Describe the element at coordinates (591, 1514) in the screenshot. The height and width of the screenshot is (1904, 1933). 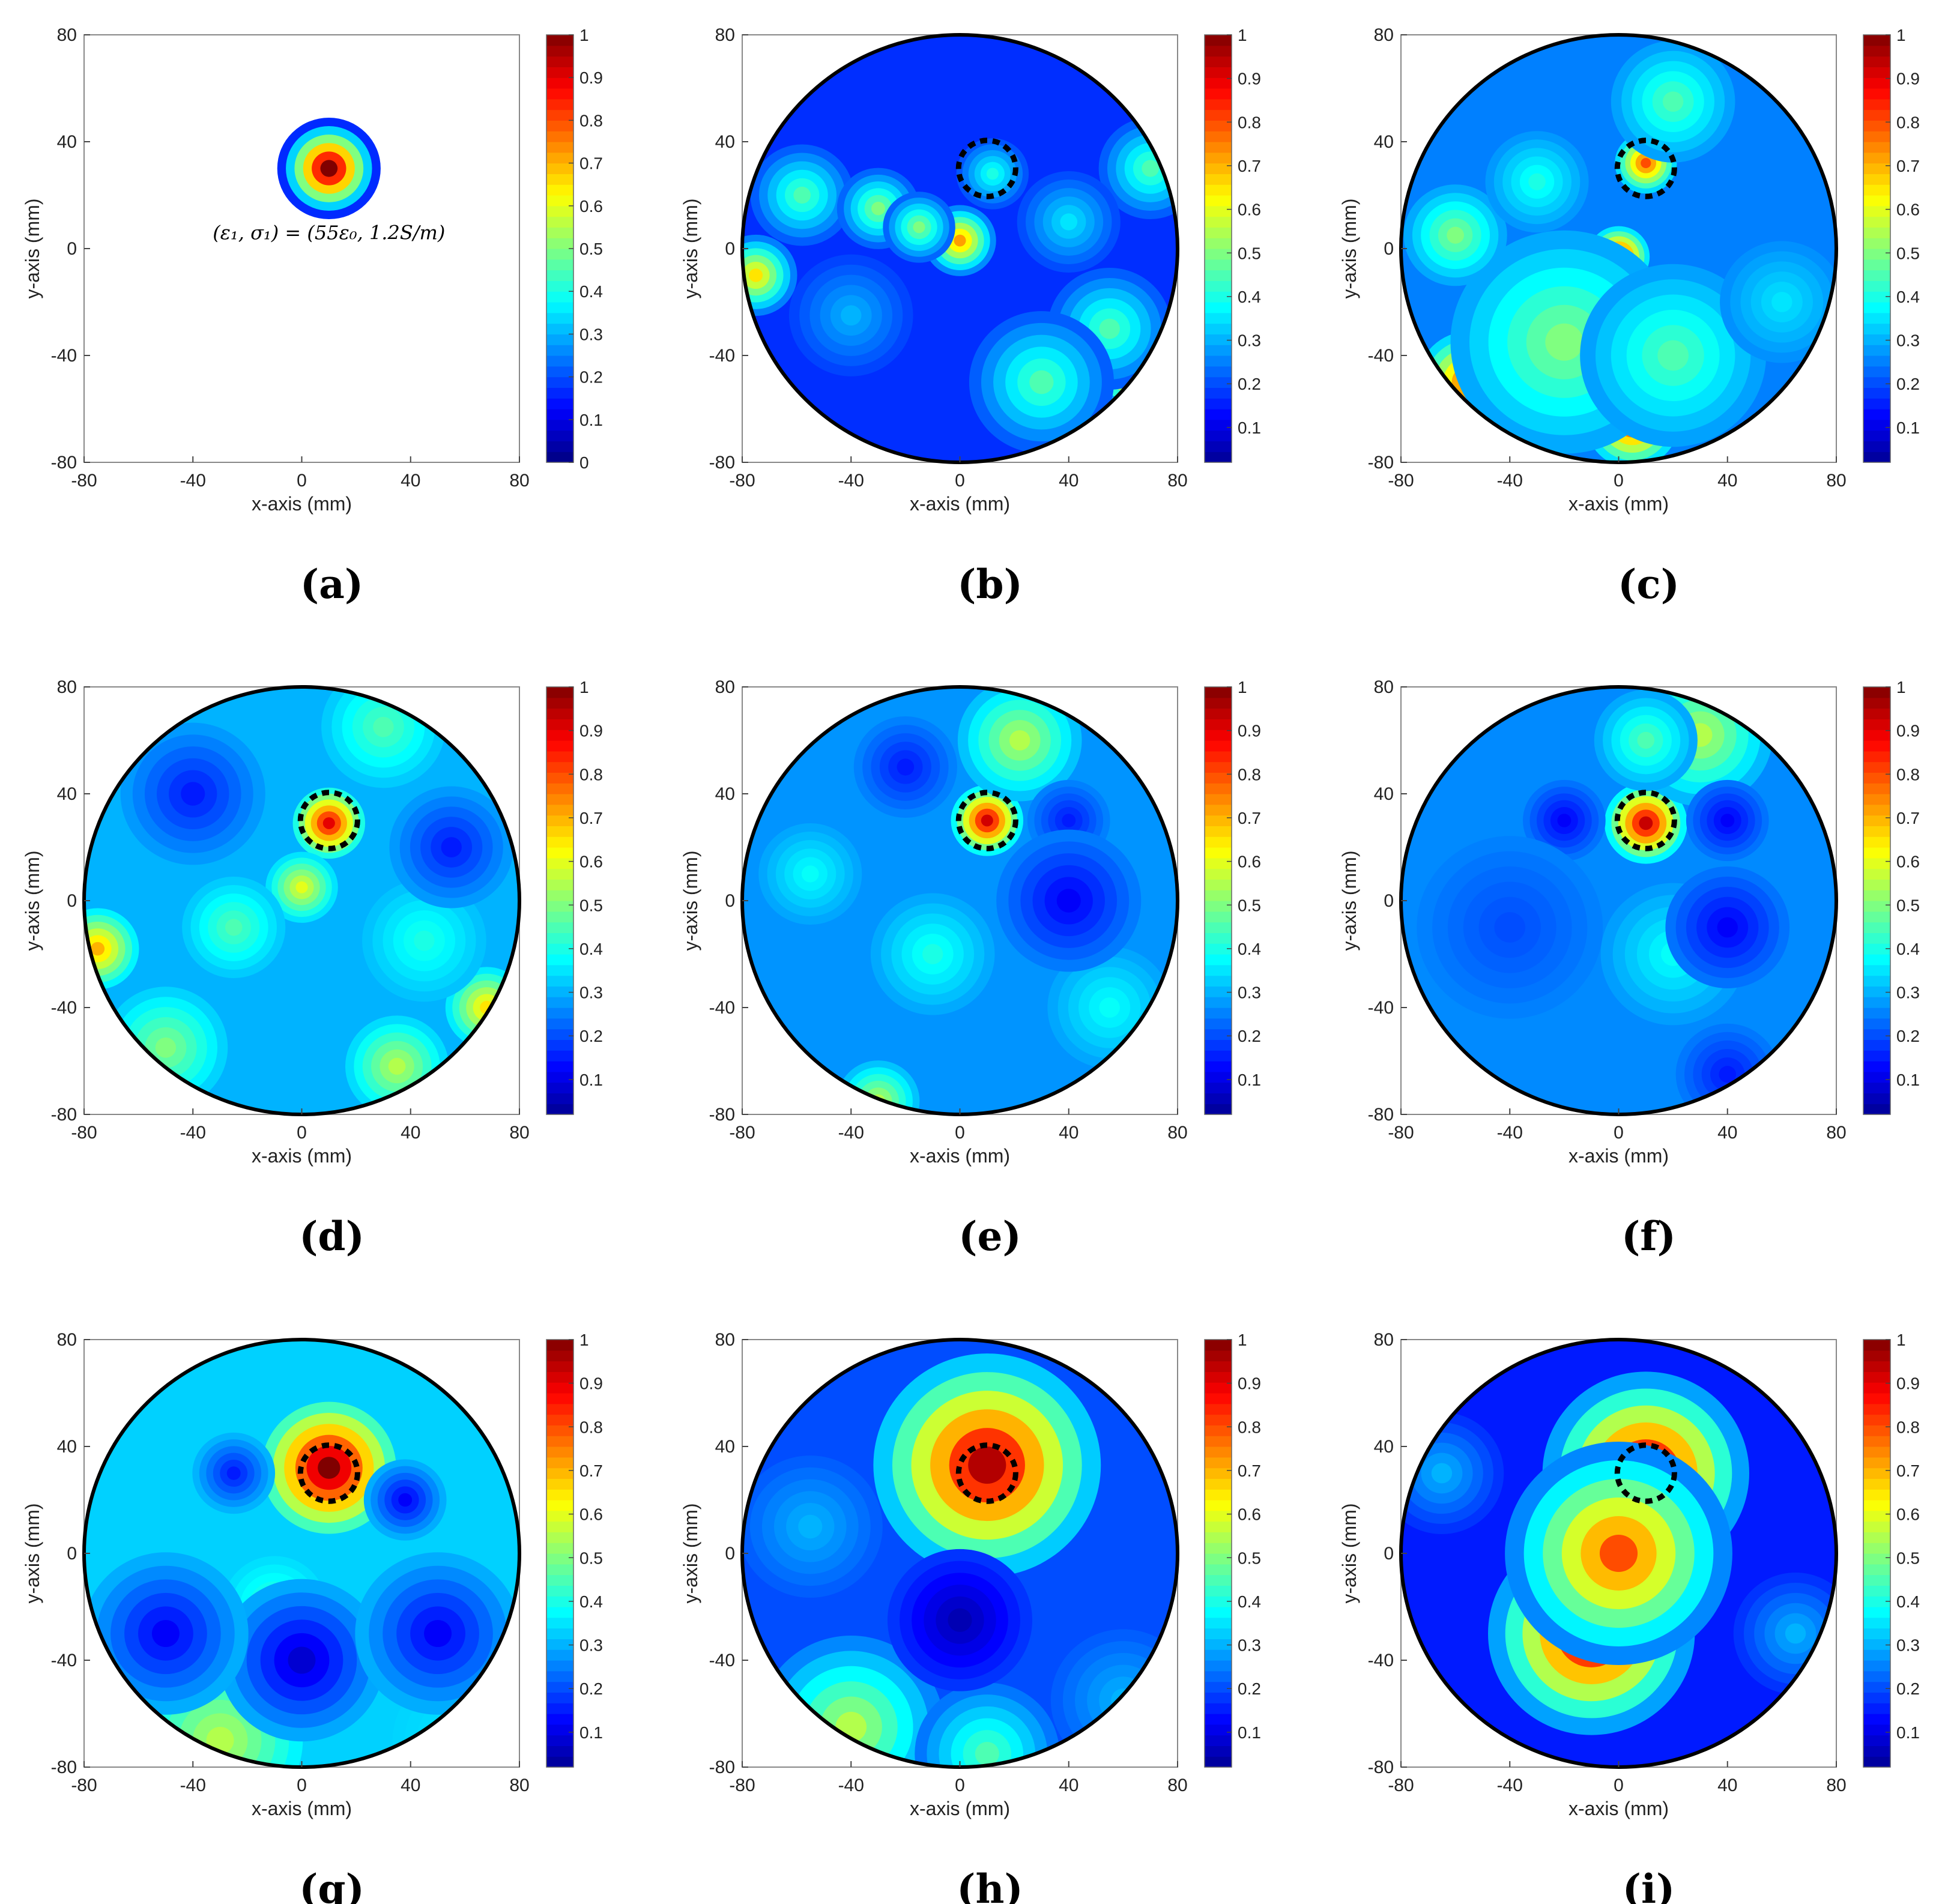
I see `colorbar-tick-label: 0.6` at that location.